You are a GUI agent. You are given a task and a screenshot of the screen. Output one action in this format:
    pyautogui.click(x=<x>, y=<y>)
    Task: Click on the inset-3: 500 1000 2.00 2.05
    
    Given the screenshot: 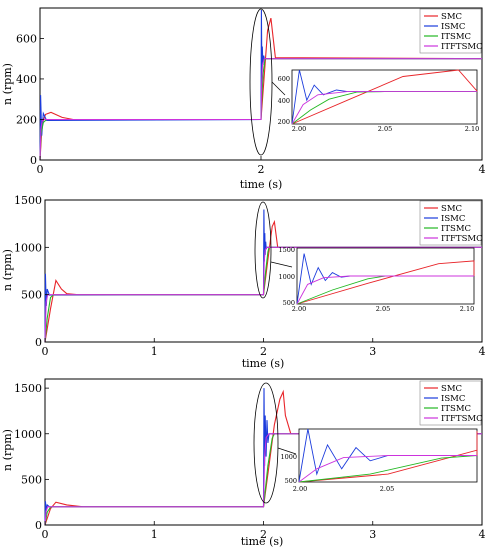 What is the action you would take?
    pyautogui.click(x=379, y=460)
    